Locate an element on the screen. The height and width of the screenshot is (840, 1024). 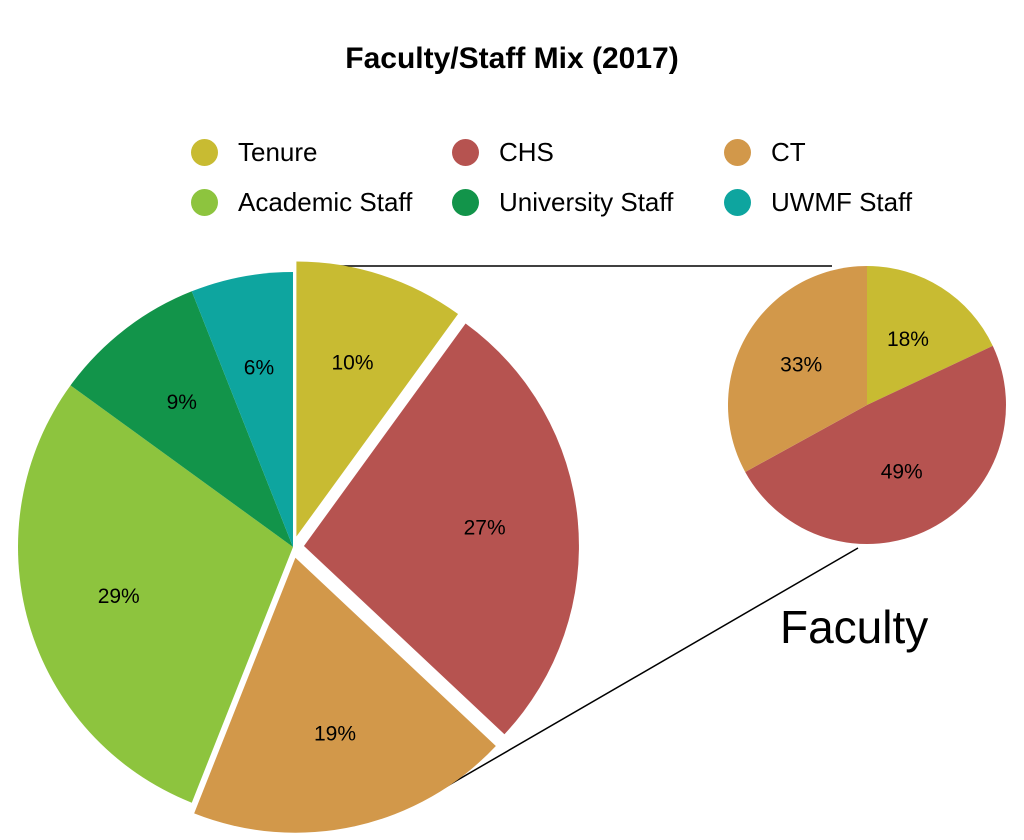
faculty-pie: 18% 49% 33% is located at coordinates (867, 405).